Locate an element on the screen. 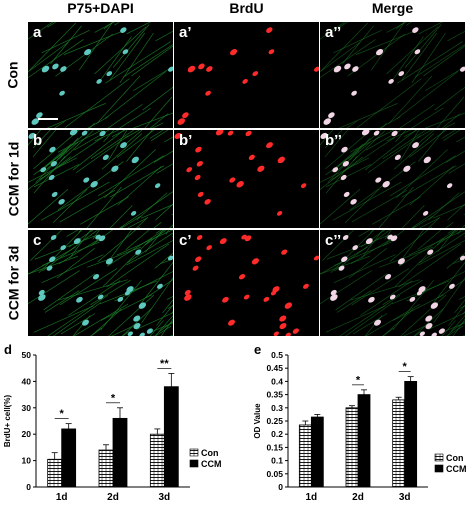 The width and height of the screenshot is (474, 509). y-axis-label: OD Value is located at coordinates (257, 421).